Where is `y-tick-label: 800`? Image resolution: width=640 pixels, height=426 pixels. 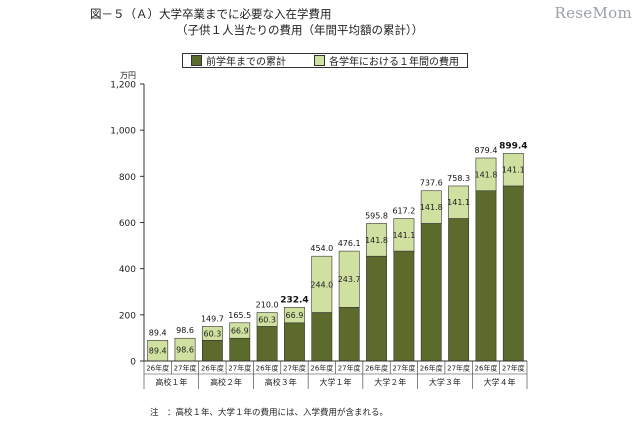 y-tick-label: 800 is located at coordinates (127, 178).